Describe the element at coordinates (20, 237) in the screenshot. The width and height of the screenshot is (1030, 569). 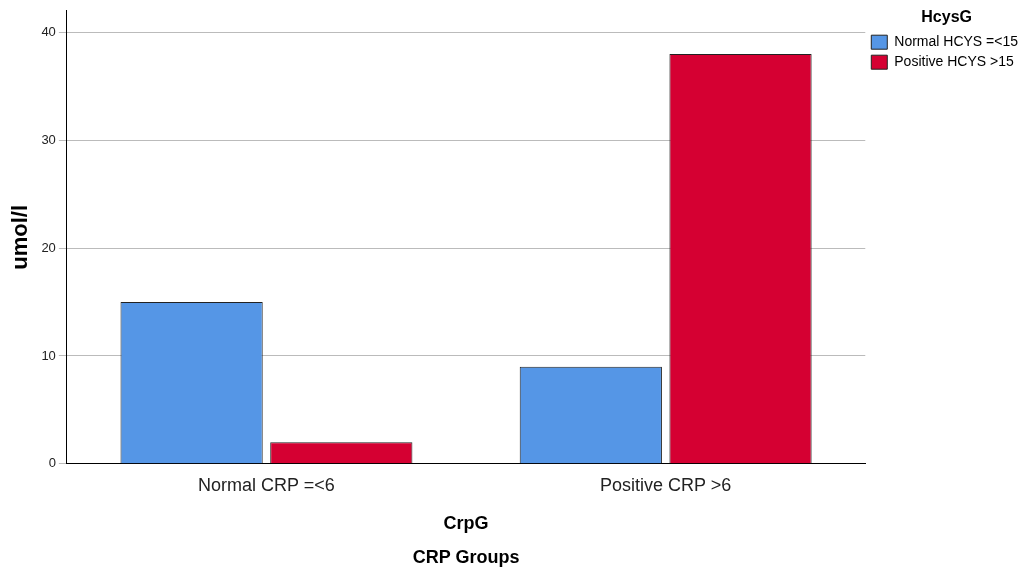
I see `y-axis-title: umol/l` at that location.